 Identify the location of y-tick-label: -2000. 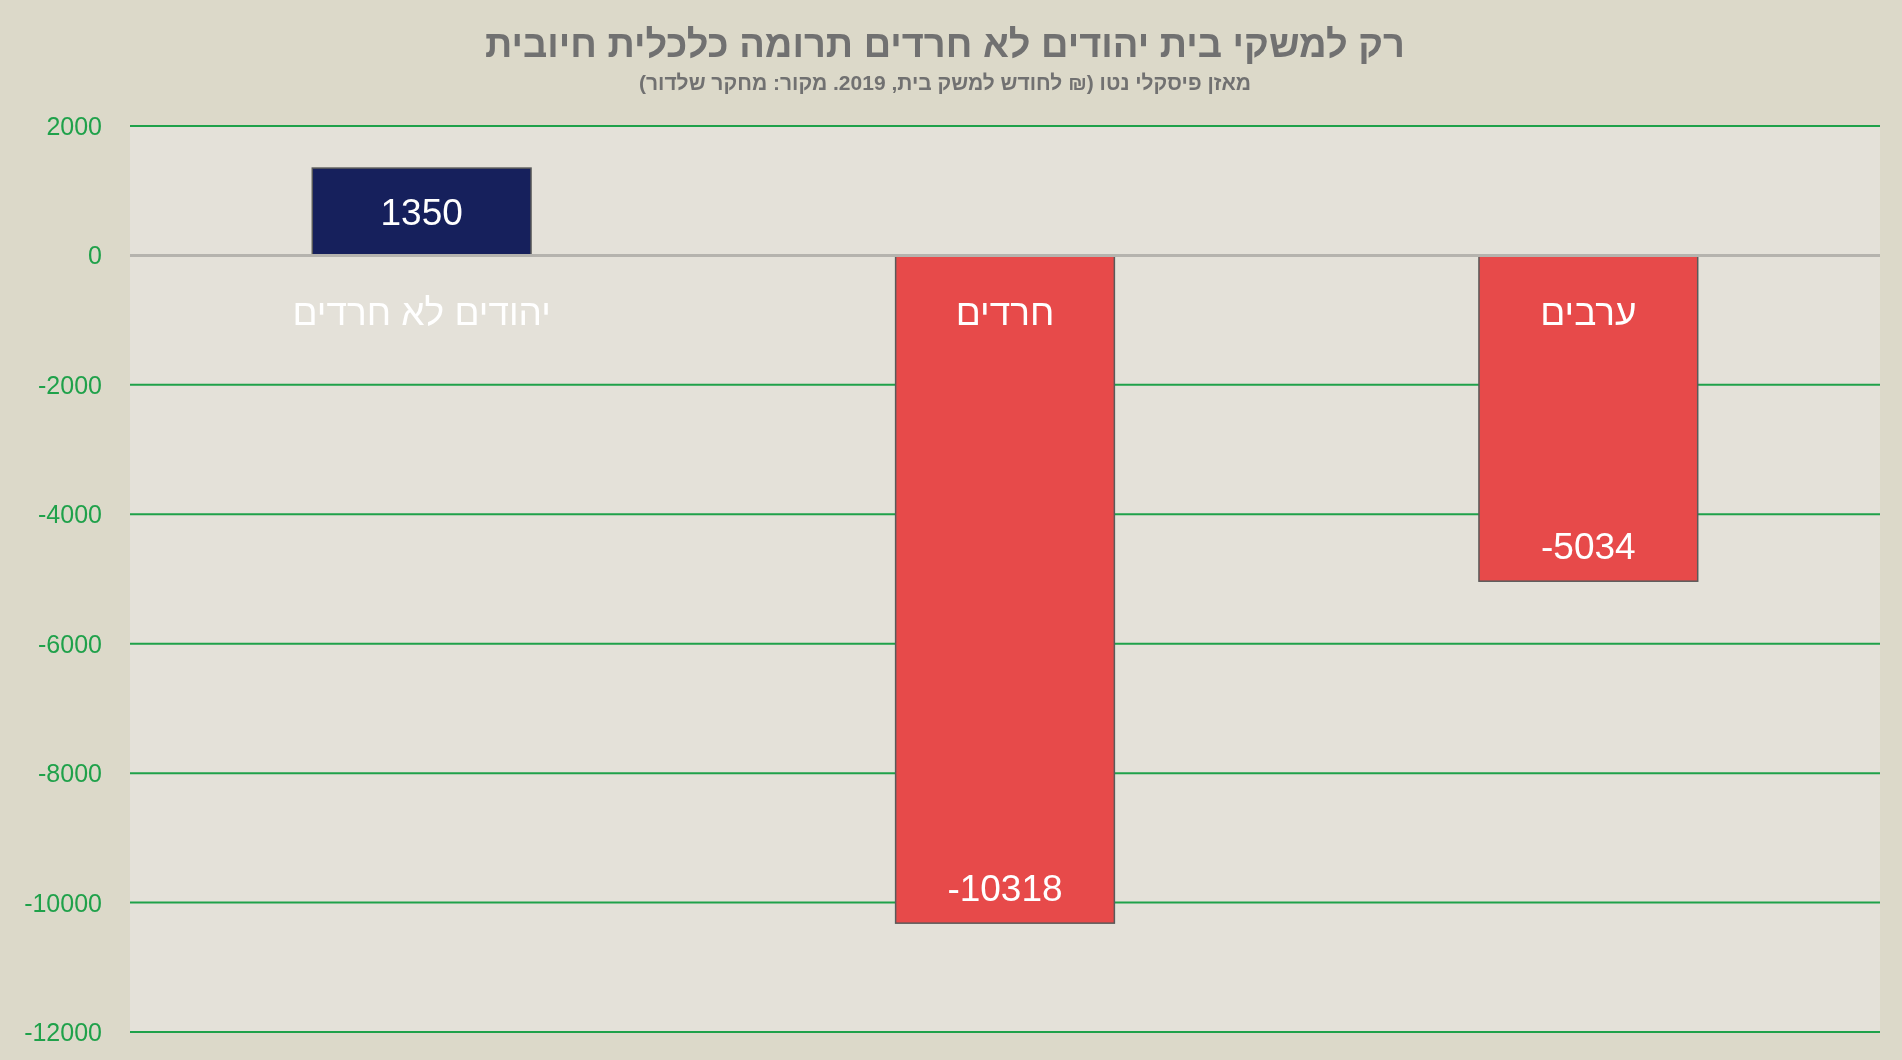
(70, 384).